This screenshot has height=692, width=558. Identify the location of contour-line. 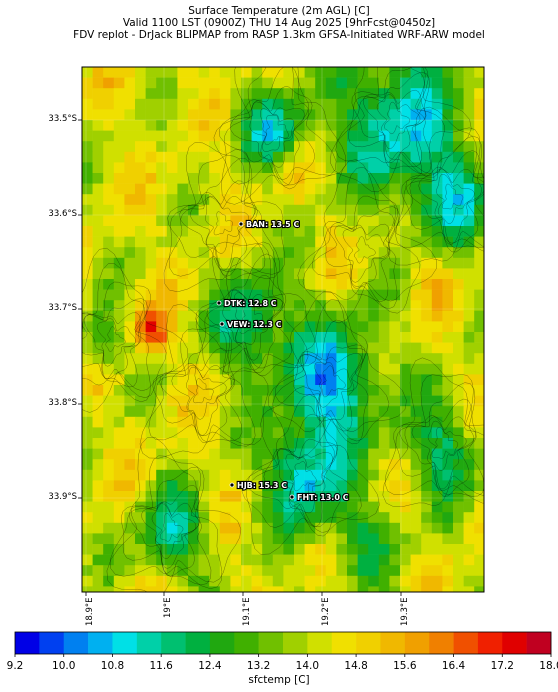
(305, 480).